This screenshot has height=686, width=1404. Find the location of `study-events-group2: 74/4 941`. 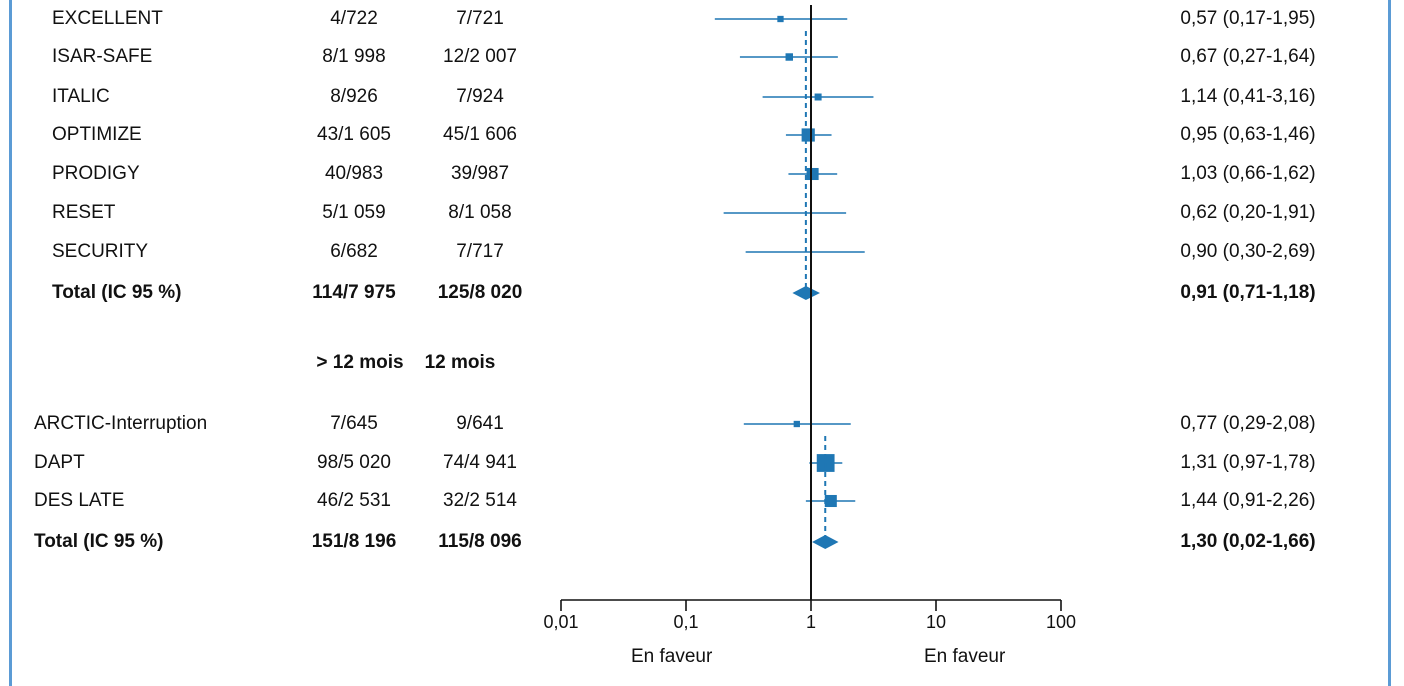

study-events-group2: 74/4 941 is located at coordinates (480, 462).